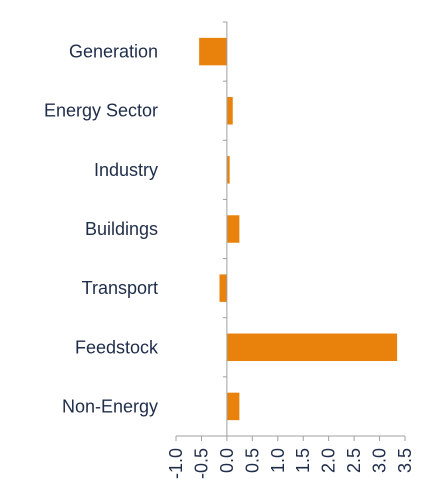  Describe the element at coordinates (101, 111) in the screenshot. I see `category-label: Energy Sector` at that location.